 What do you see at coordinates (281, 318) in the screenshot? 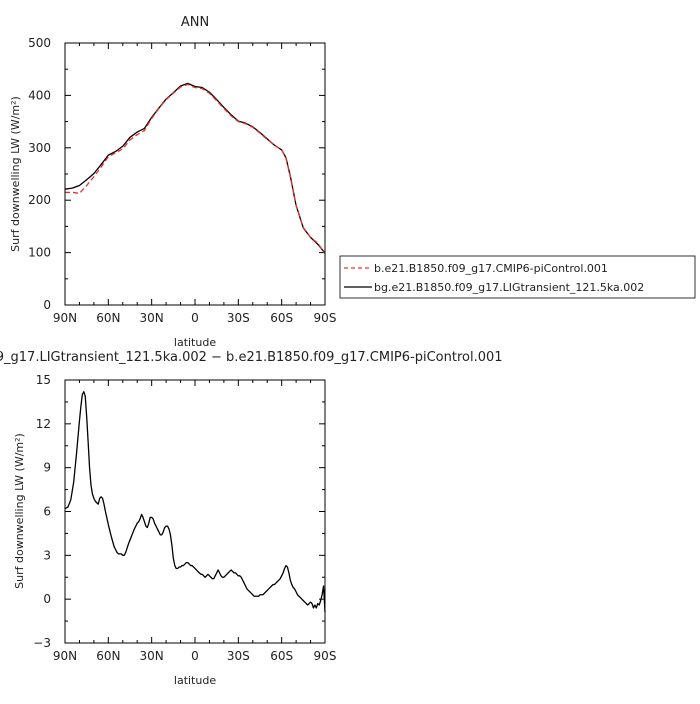
I see `top-x-tick-label: 60S` at bounding box center [281, 318].